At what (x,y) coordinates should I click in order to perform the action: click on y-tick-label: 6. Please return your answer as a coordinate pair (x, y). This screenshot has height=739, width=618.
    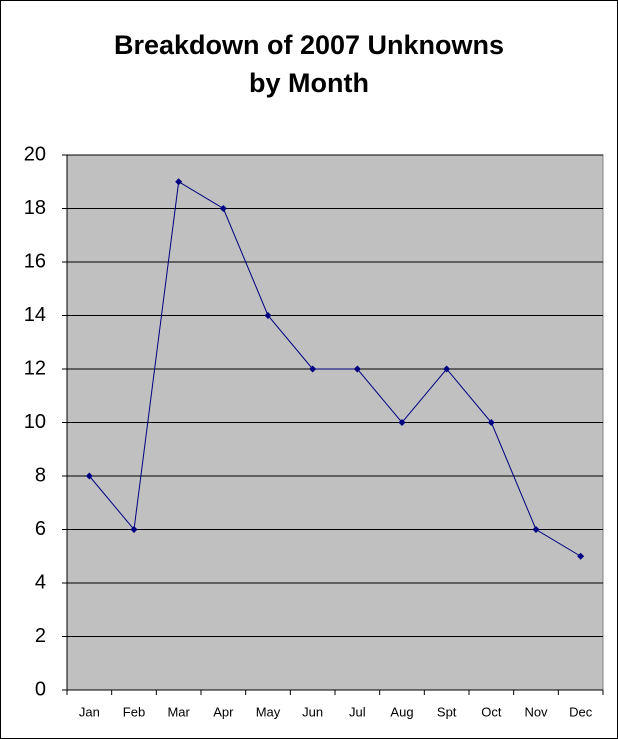
    Looking at the image, I should click on (40, 529).